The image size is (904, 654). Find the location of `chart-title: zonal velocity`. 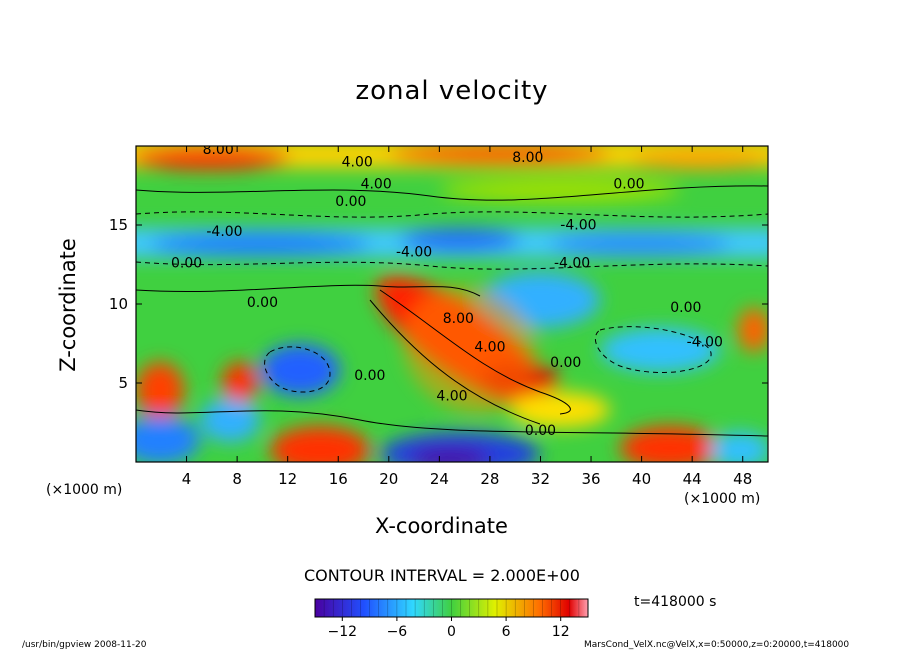

chart-title: zonal velocity is located at coordinates (452, 91).